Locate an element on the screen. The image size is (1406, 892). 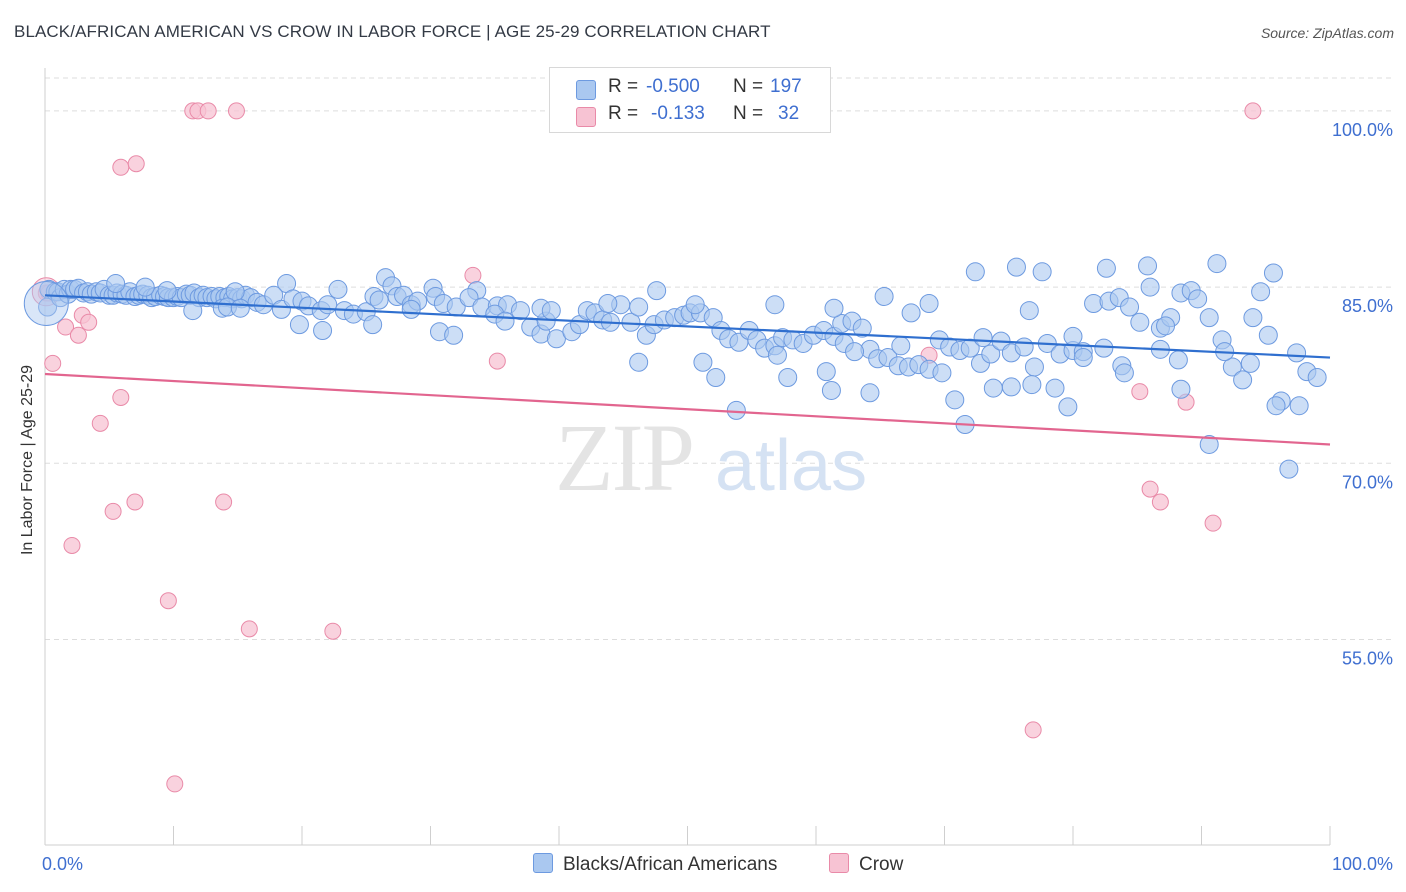
legend-swatch-pink is located at coordinates (839, 863).